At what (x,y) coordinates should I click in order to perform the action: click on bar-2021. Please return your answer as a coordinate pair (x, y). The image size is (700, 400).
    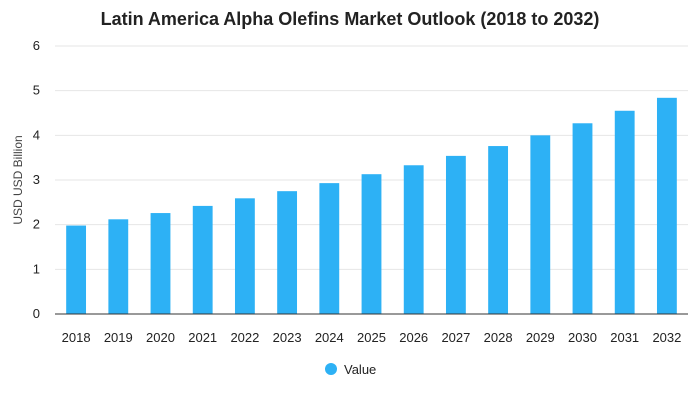
    Looking at the image, I should click on (202, 259).